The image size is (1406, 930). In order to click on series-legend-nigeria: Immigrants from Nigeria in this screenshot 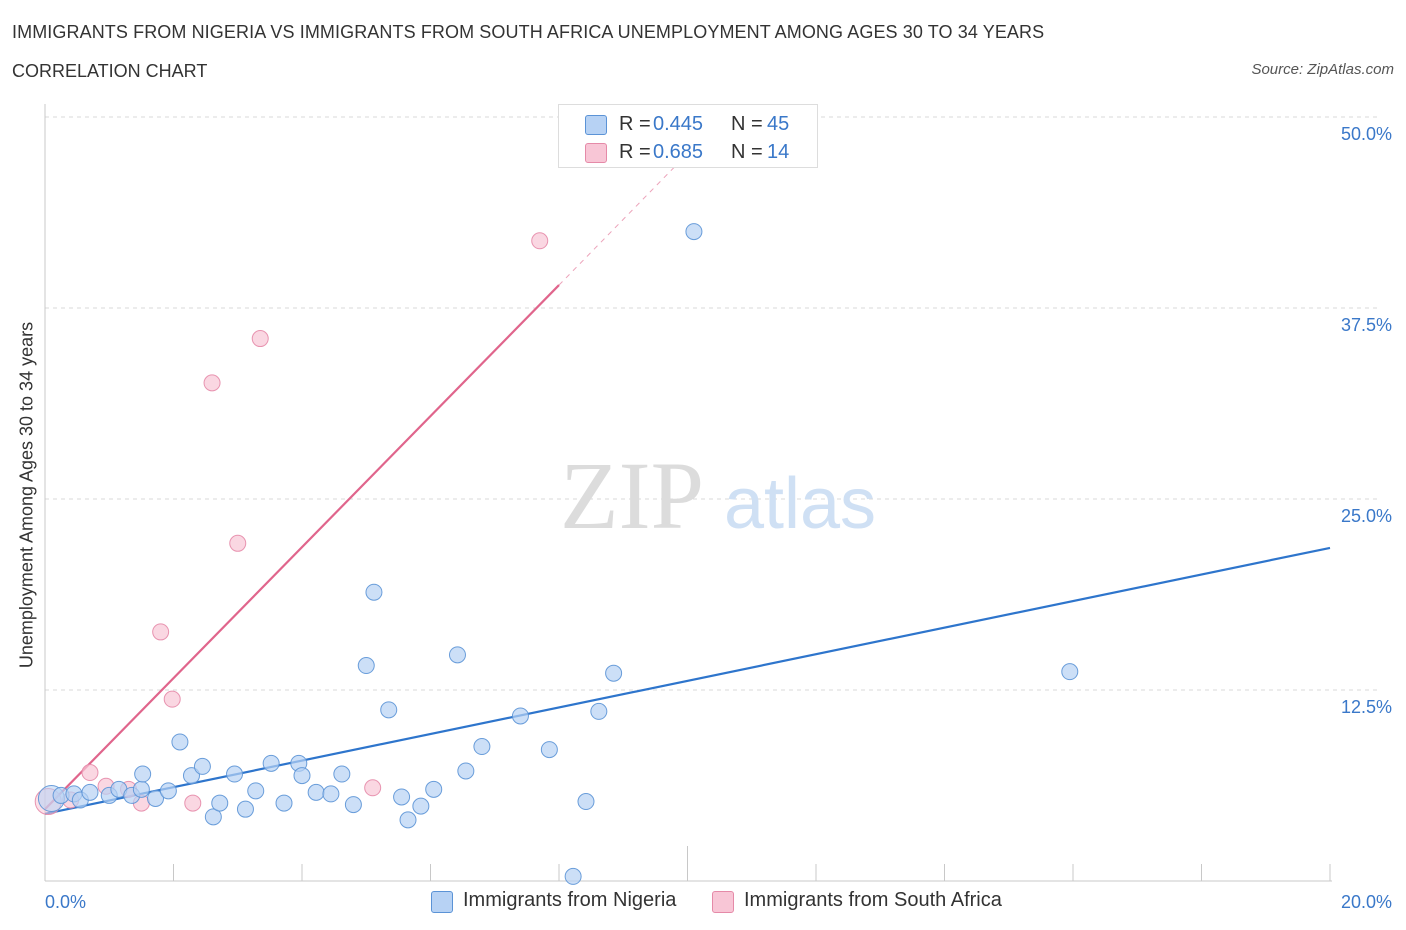, I will do `click(561, 902)`.